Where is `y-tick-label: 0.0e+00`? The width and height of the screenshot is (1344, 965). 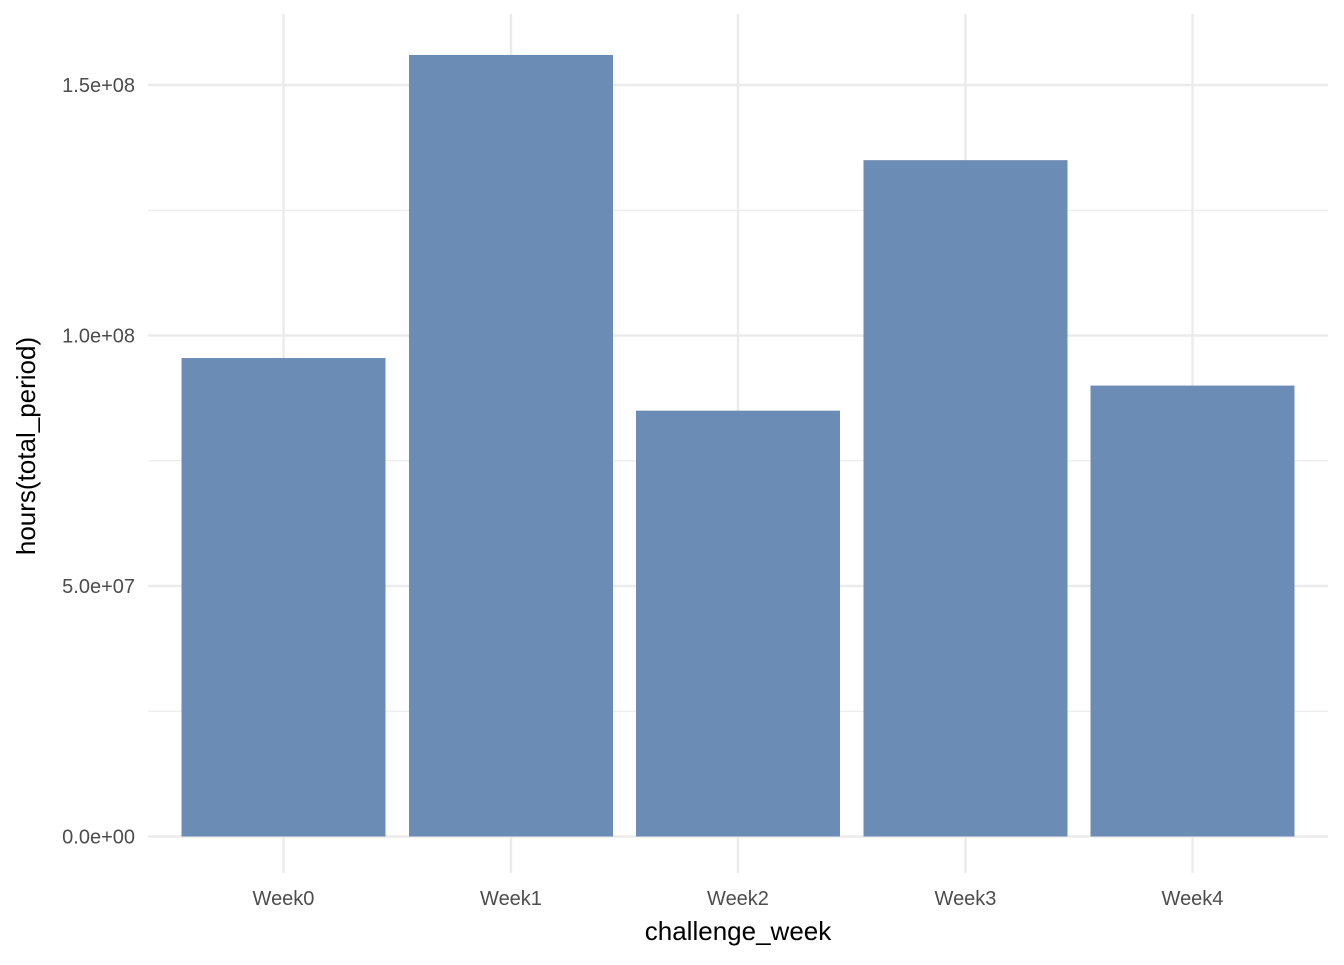 y-tick-label: 0.0e+00 is located at coordinates (98, 838).